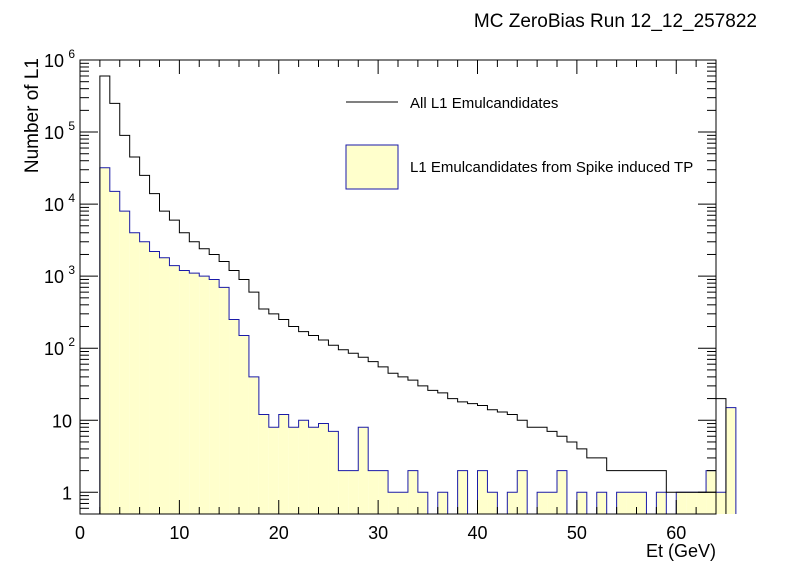 The image size is (796, 572). I want to click on x-tick-label: 30, so click(378, 533).